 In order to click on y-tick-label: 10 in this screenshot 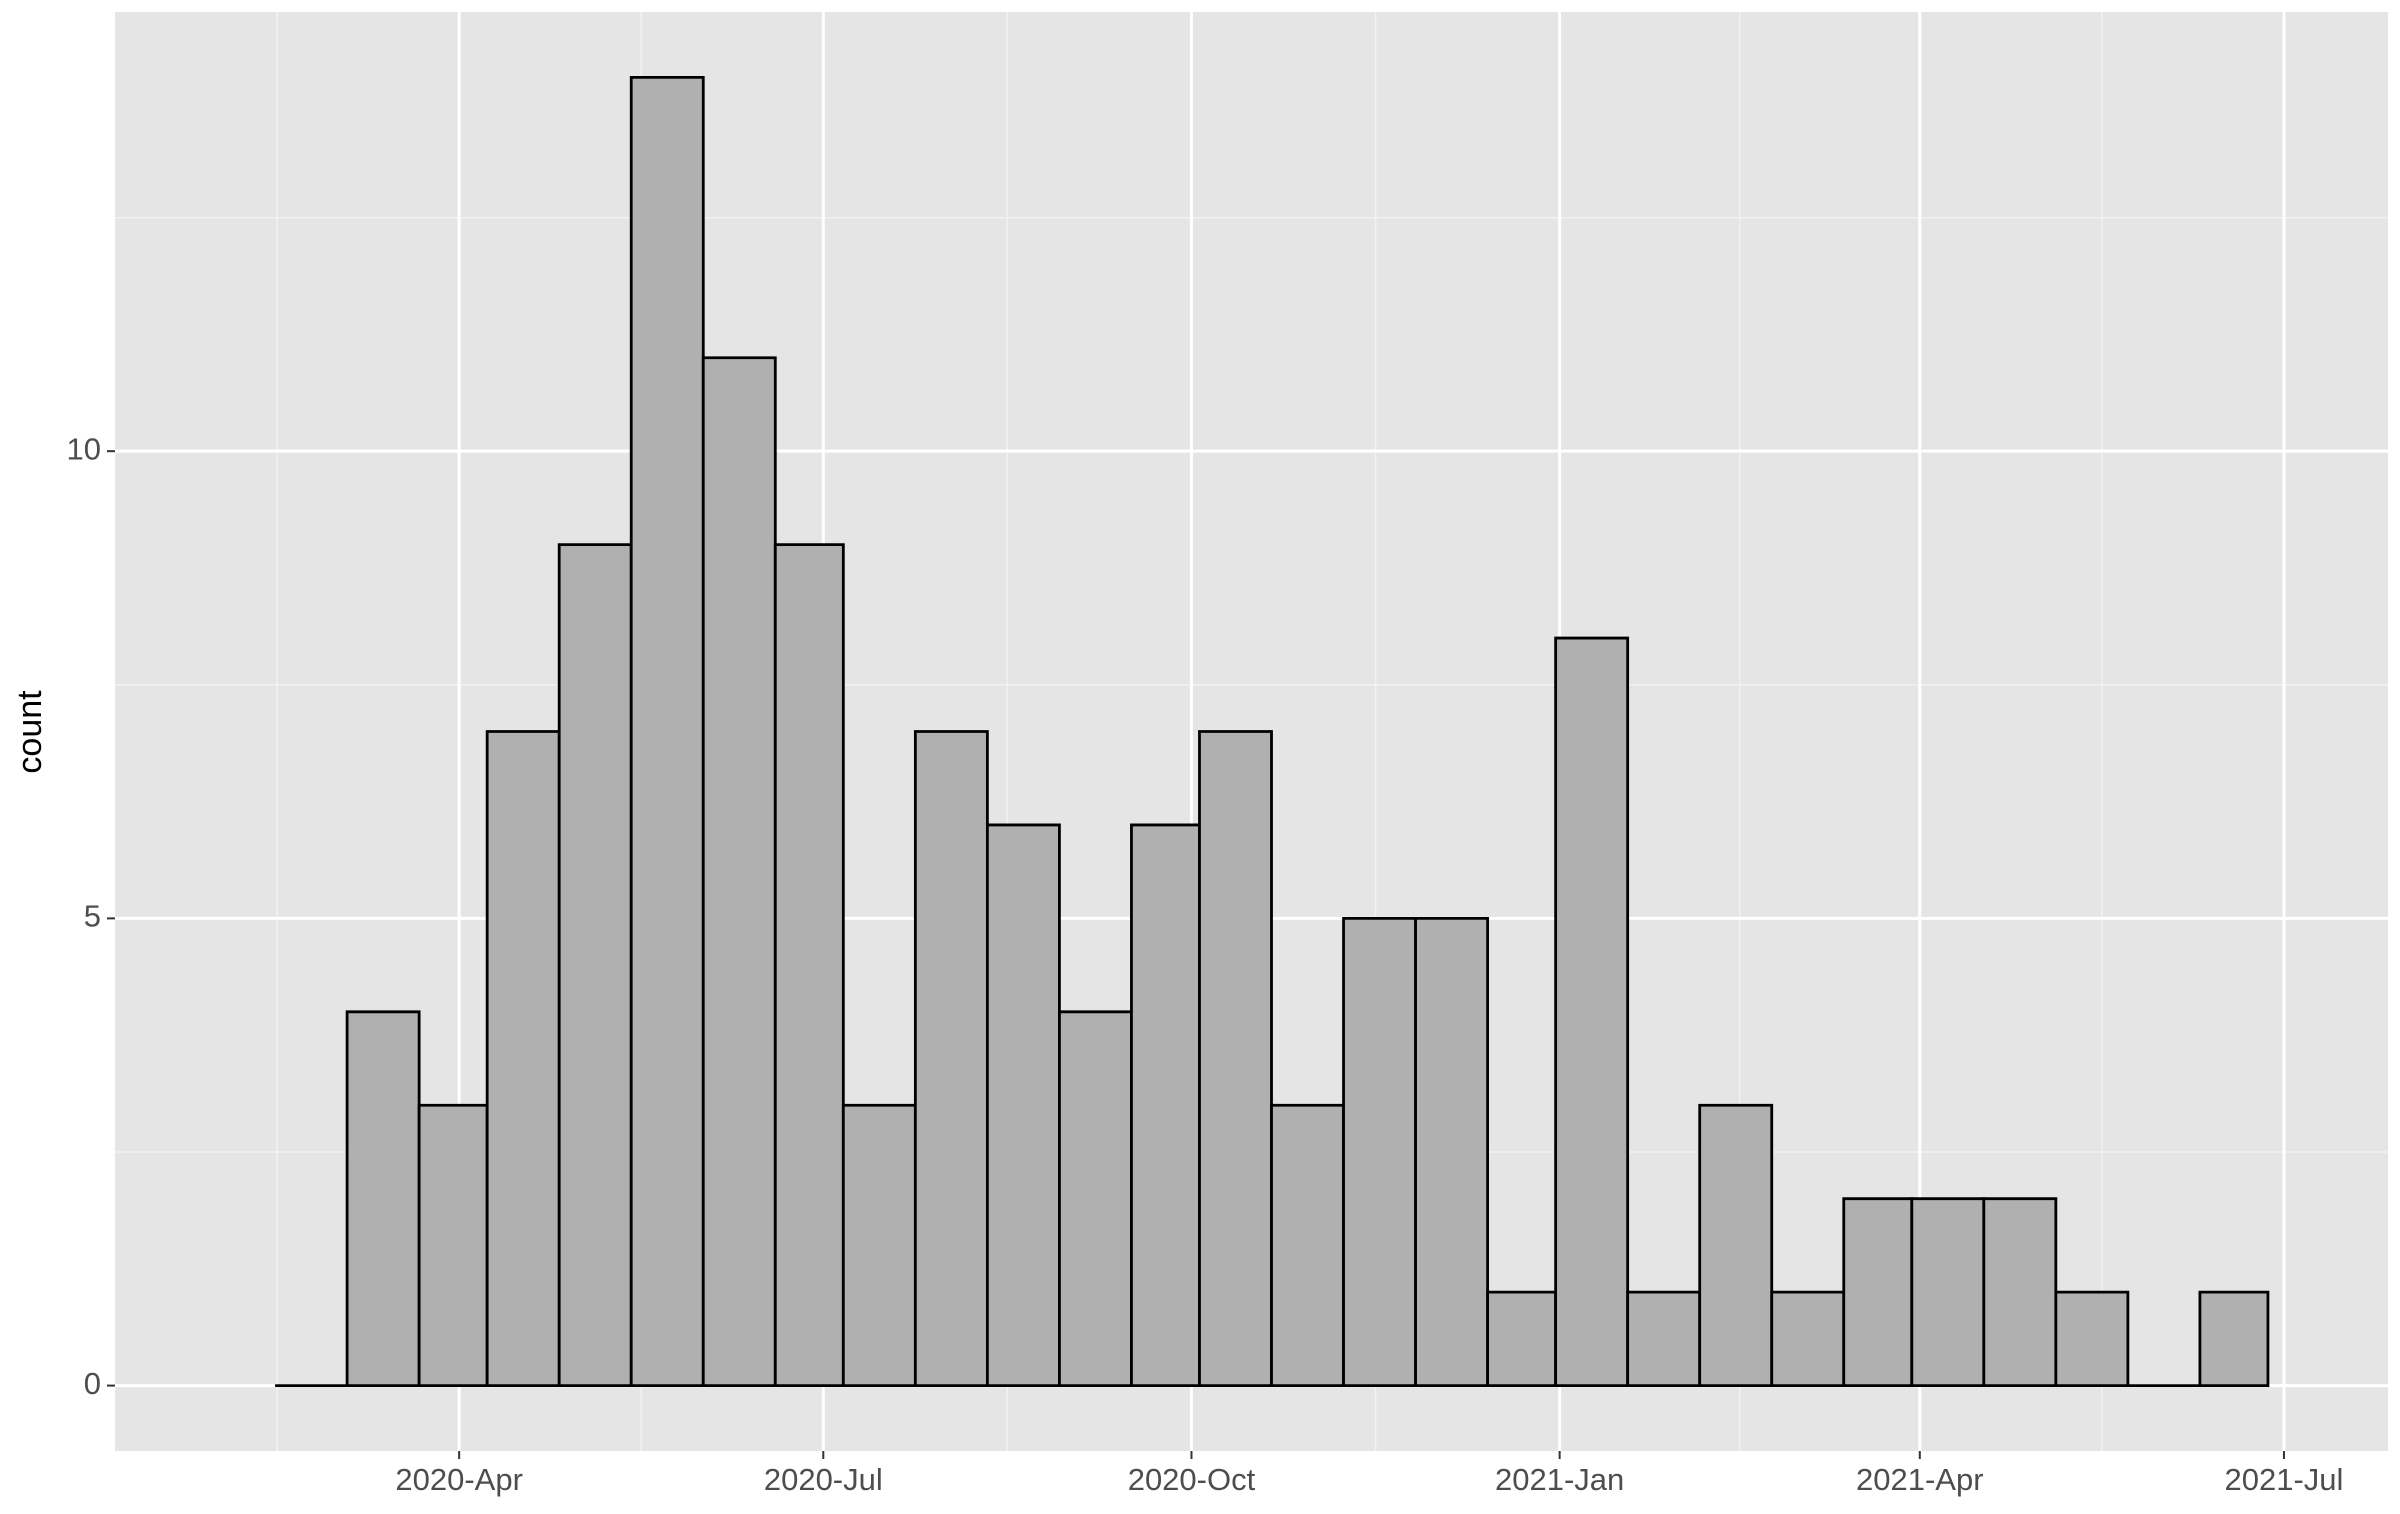, I will do `click(84, 448)`.